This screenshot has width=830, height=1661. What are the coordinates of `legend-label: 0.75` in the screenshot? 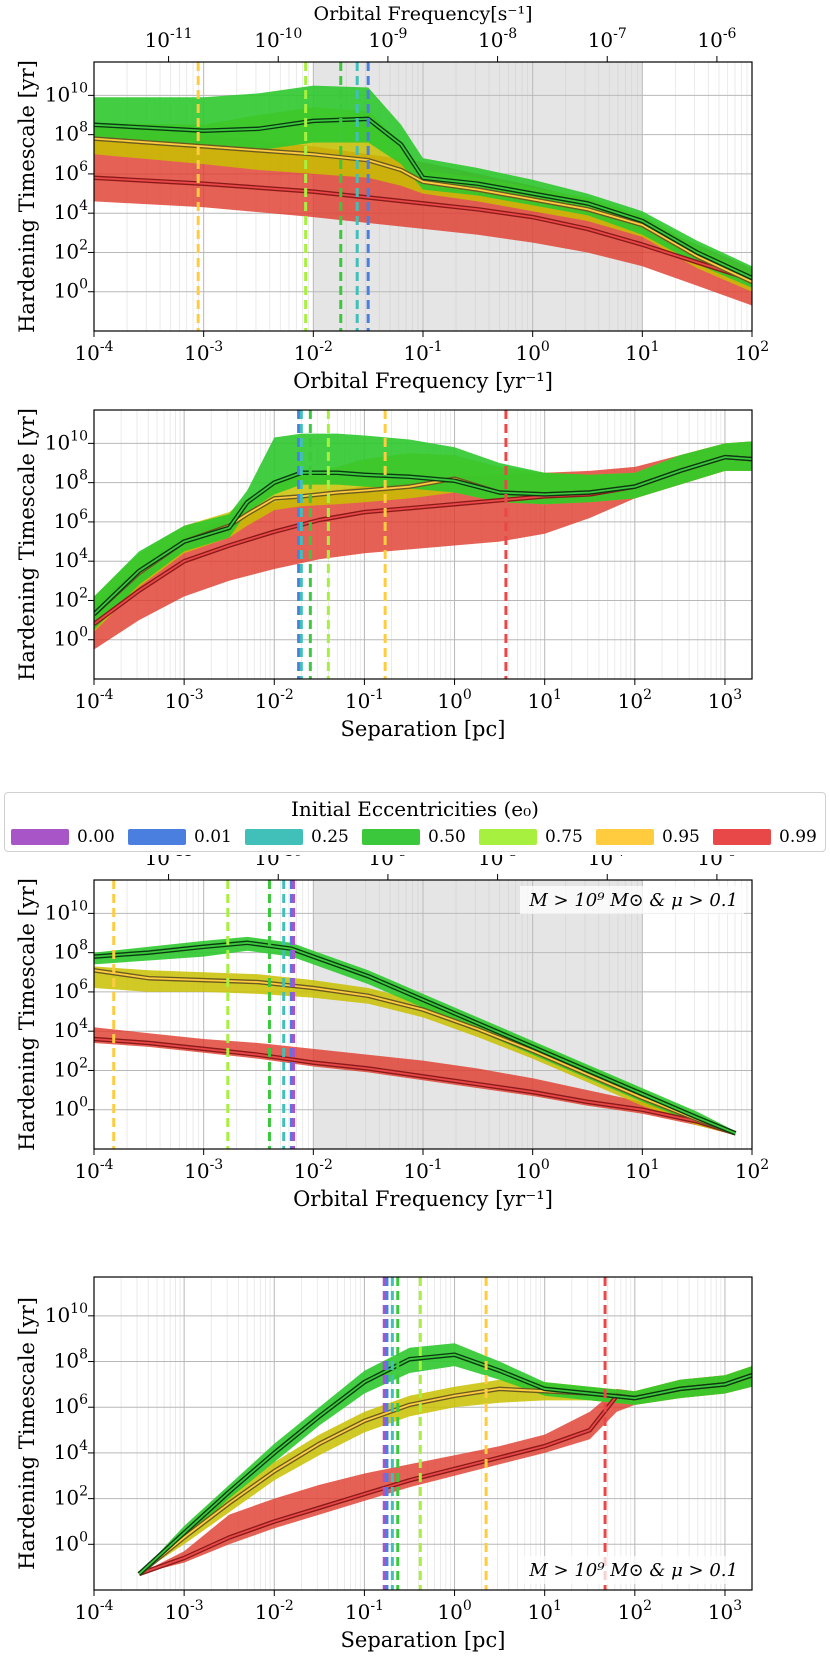 It's located at (564, 837).